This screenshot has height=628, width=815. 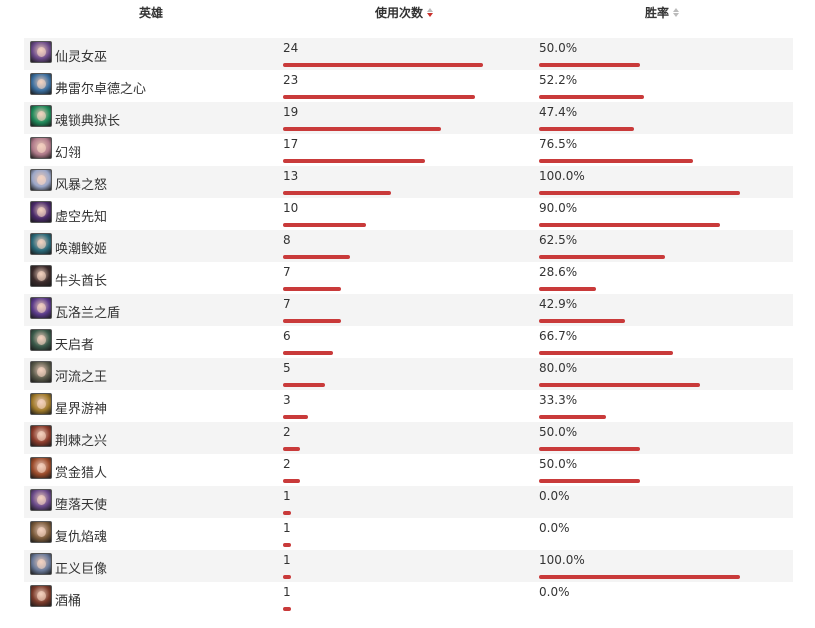 What do you see at coordinates (81, 281) in the screenshot?
I see `hero-name: 牛头酋长` at bounding box center [81, 281].